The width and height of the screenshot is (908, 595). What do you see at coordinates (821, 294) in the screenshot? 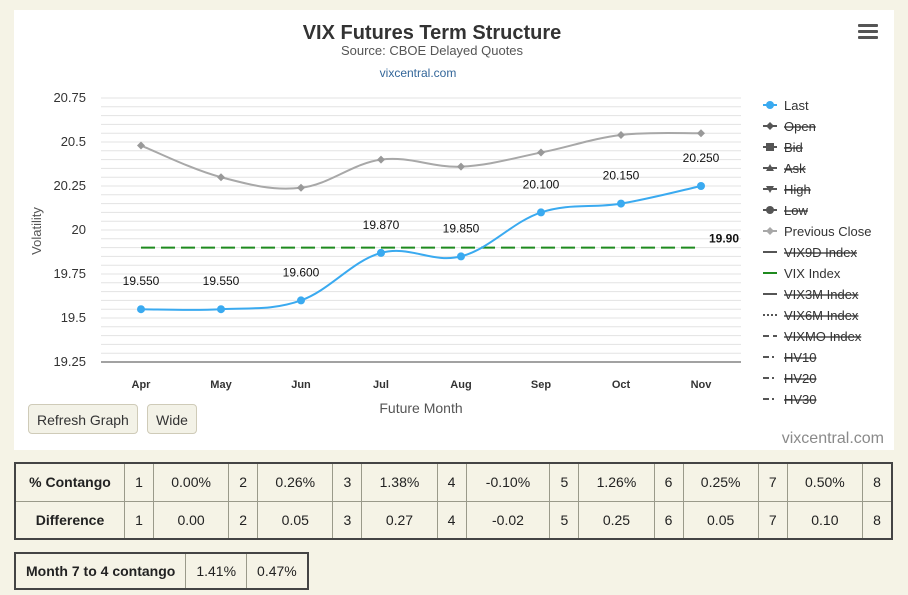
I see `legend-label: VIX3M Index` at bounding box center [821, 294].